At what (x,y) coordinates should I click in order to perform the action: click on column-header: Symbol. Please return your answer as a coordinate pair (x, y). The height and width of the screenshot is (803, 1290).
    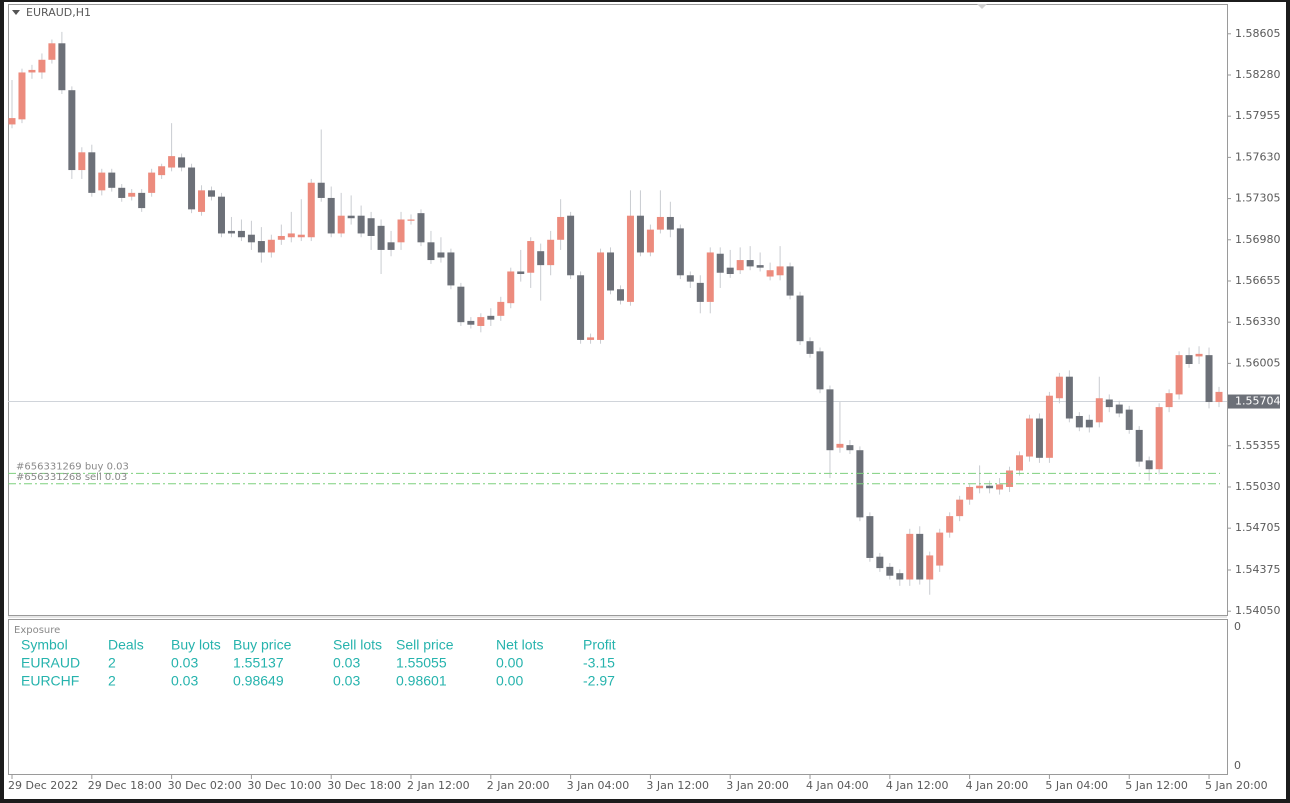
    Looking at the image, I should click on (44, 645).